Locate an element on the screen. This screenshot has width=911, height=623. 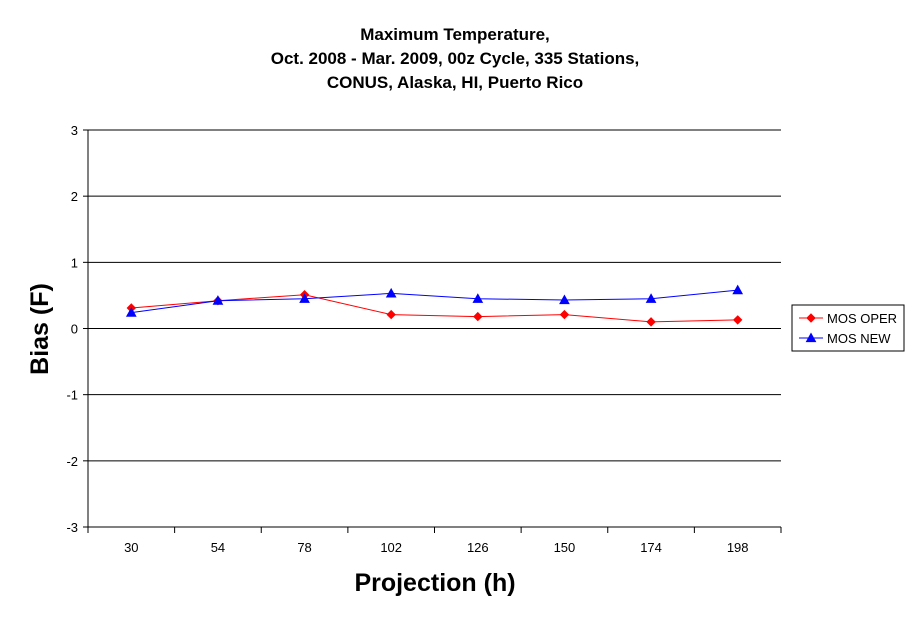
series is located at coordinates (434, 305).